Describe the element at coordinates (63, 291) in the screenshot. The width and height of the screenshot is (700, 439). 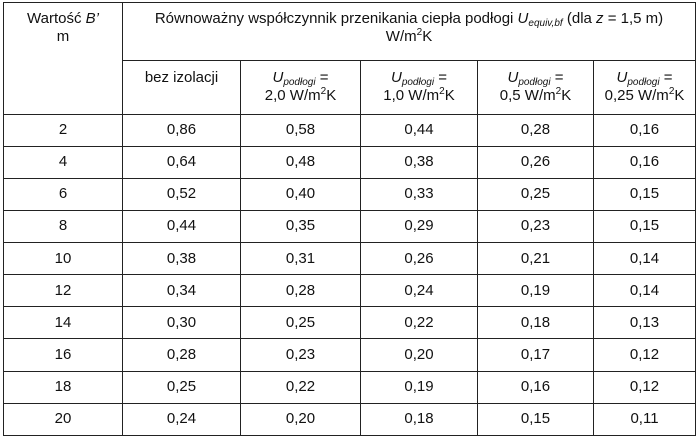
I see `width-cell: 12` at that location.